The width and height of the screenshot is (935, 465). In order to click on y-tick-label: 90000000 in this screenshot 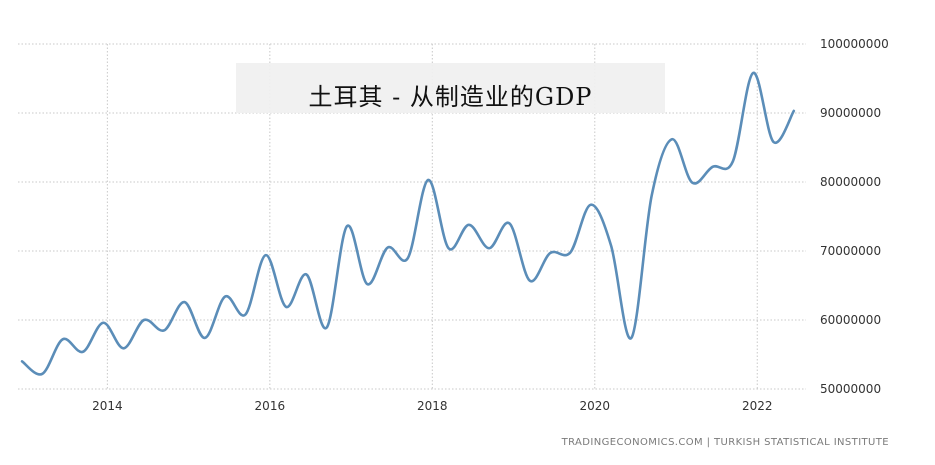, I will do `click(850, 113)`.